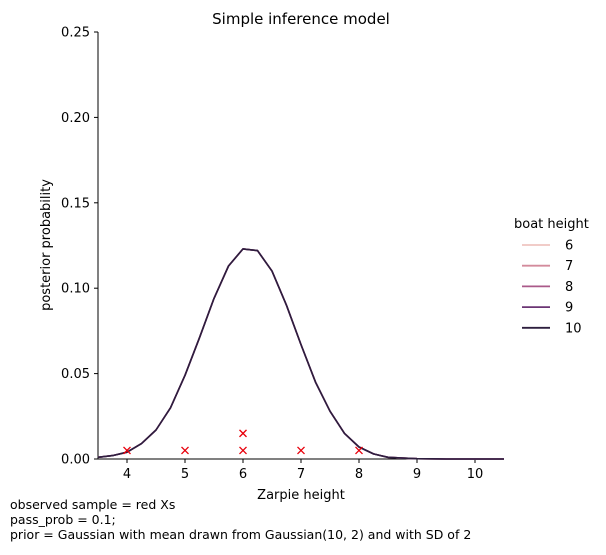  I want to click on legend-label-7: 7, so click(569, 266).